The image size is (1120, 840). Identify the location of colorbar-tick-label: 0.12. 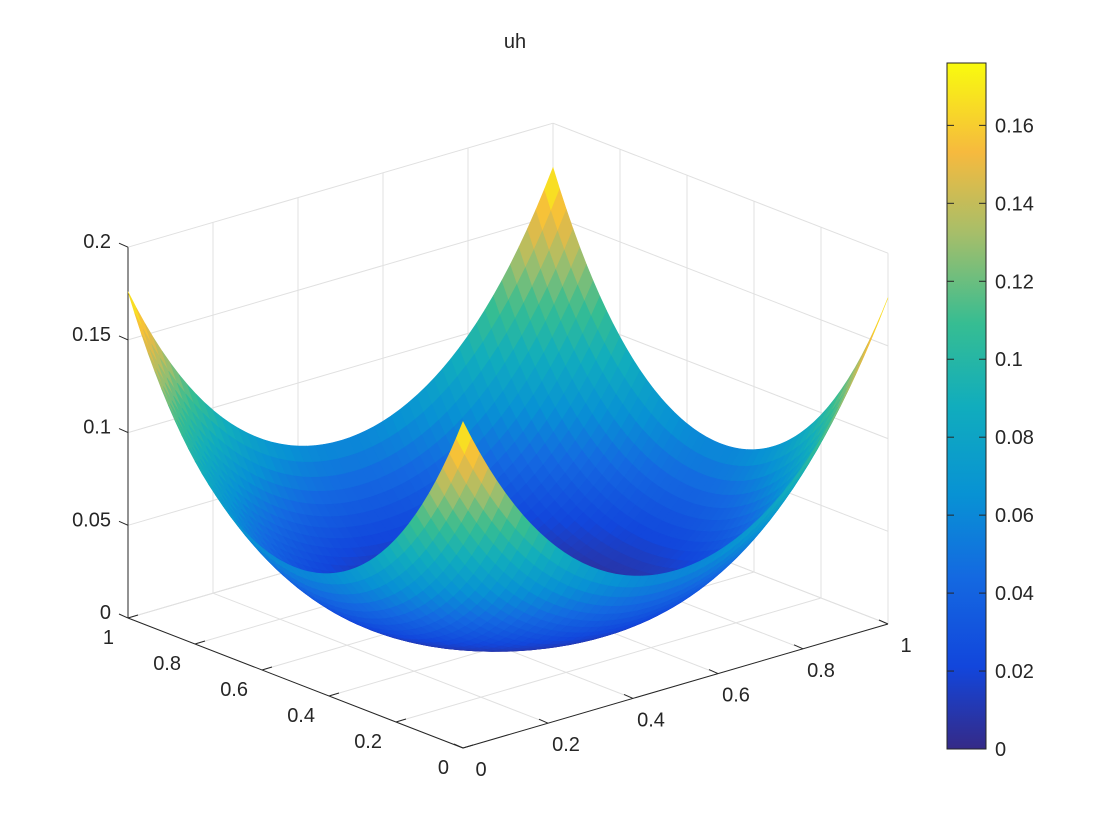
(1014, 282).